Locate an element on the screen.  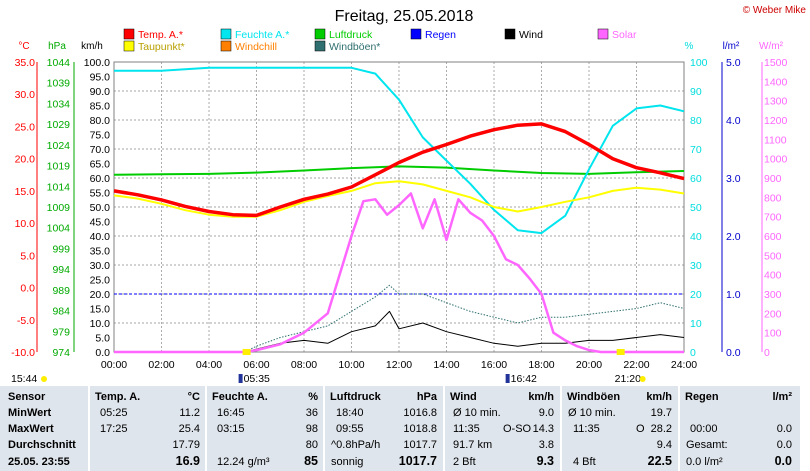
wind-tick-label: 60.0 is located at coordinates (100, 179).